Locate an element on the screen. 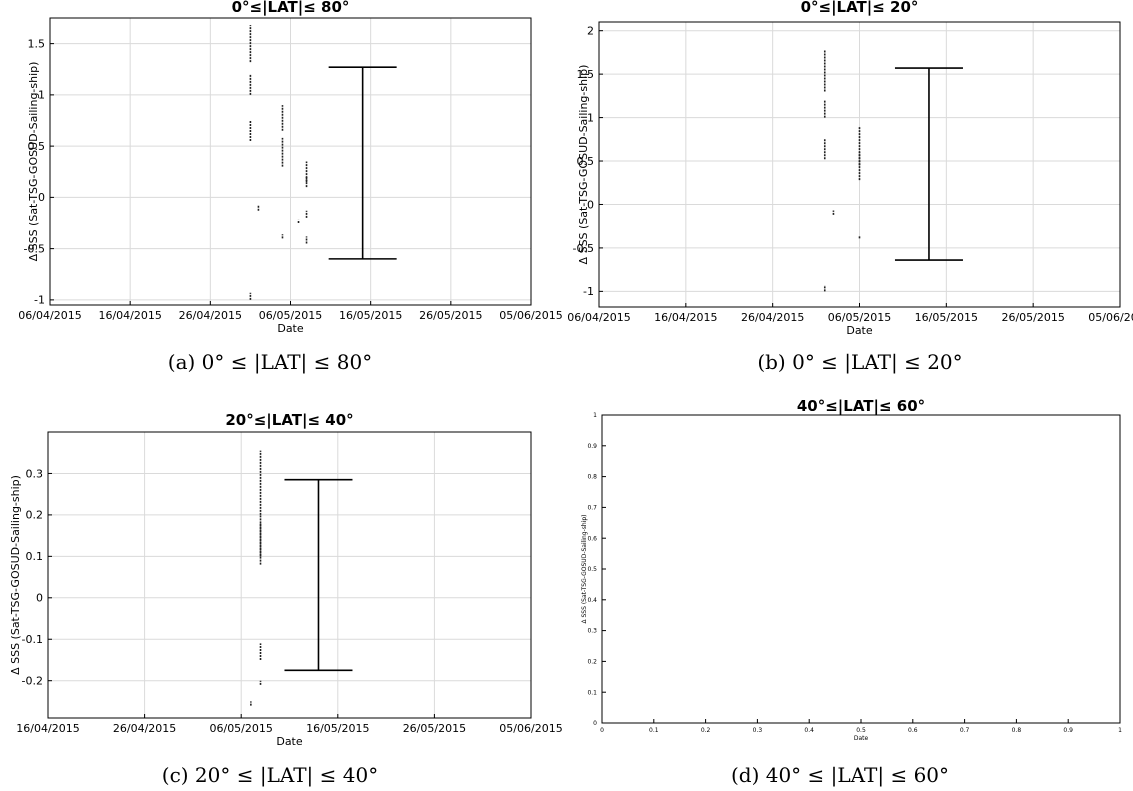  y-tick-label: -0.2 is located at coordinates (32, 681).